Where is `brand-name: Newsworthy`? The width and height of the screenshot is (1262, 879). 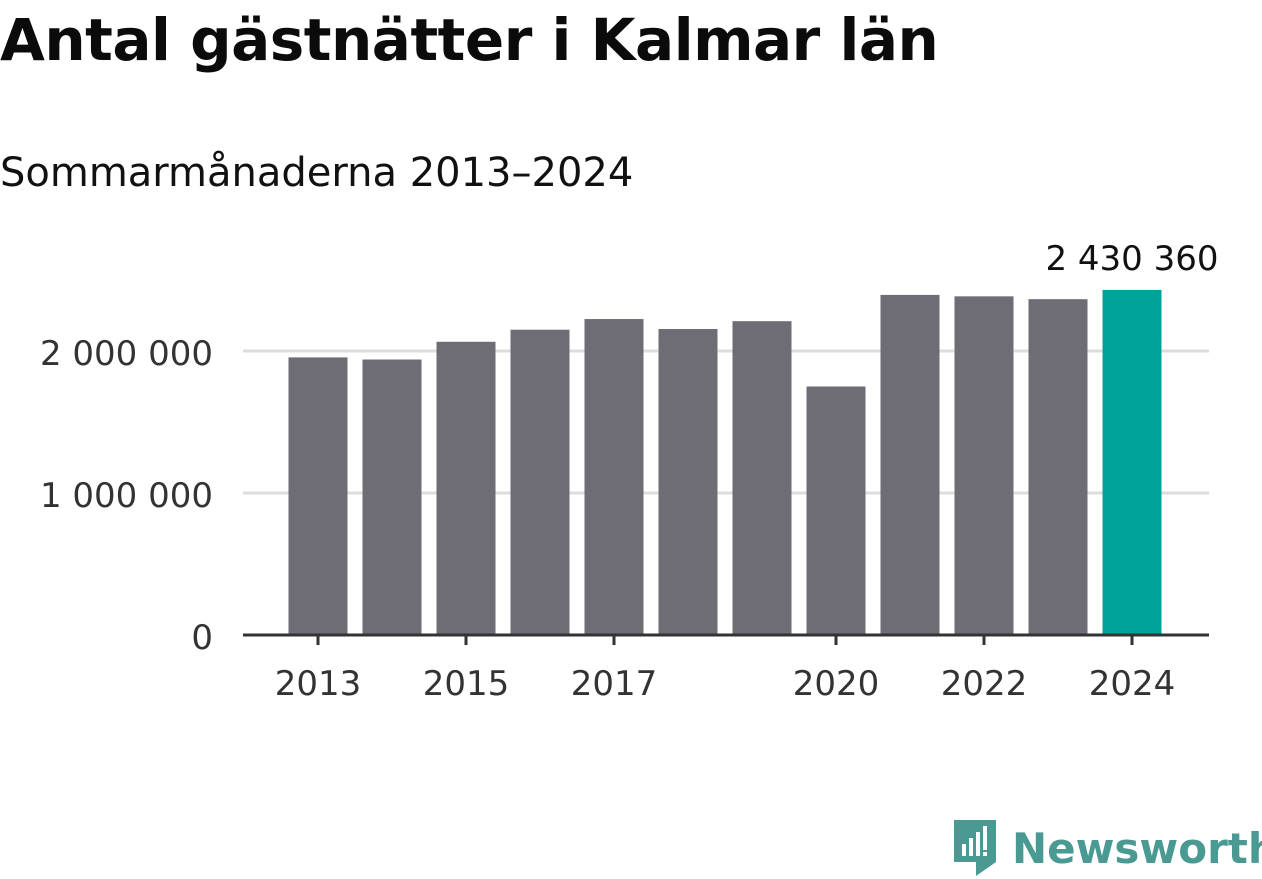 brand-name: Newsworthy is located at coordinates (1137, 848).